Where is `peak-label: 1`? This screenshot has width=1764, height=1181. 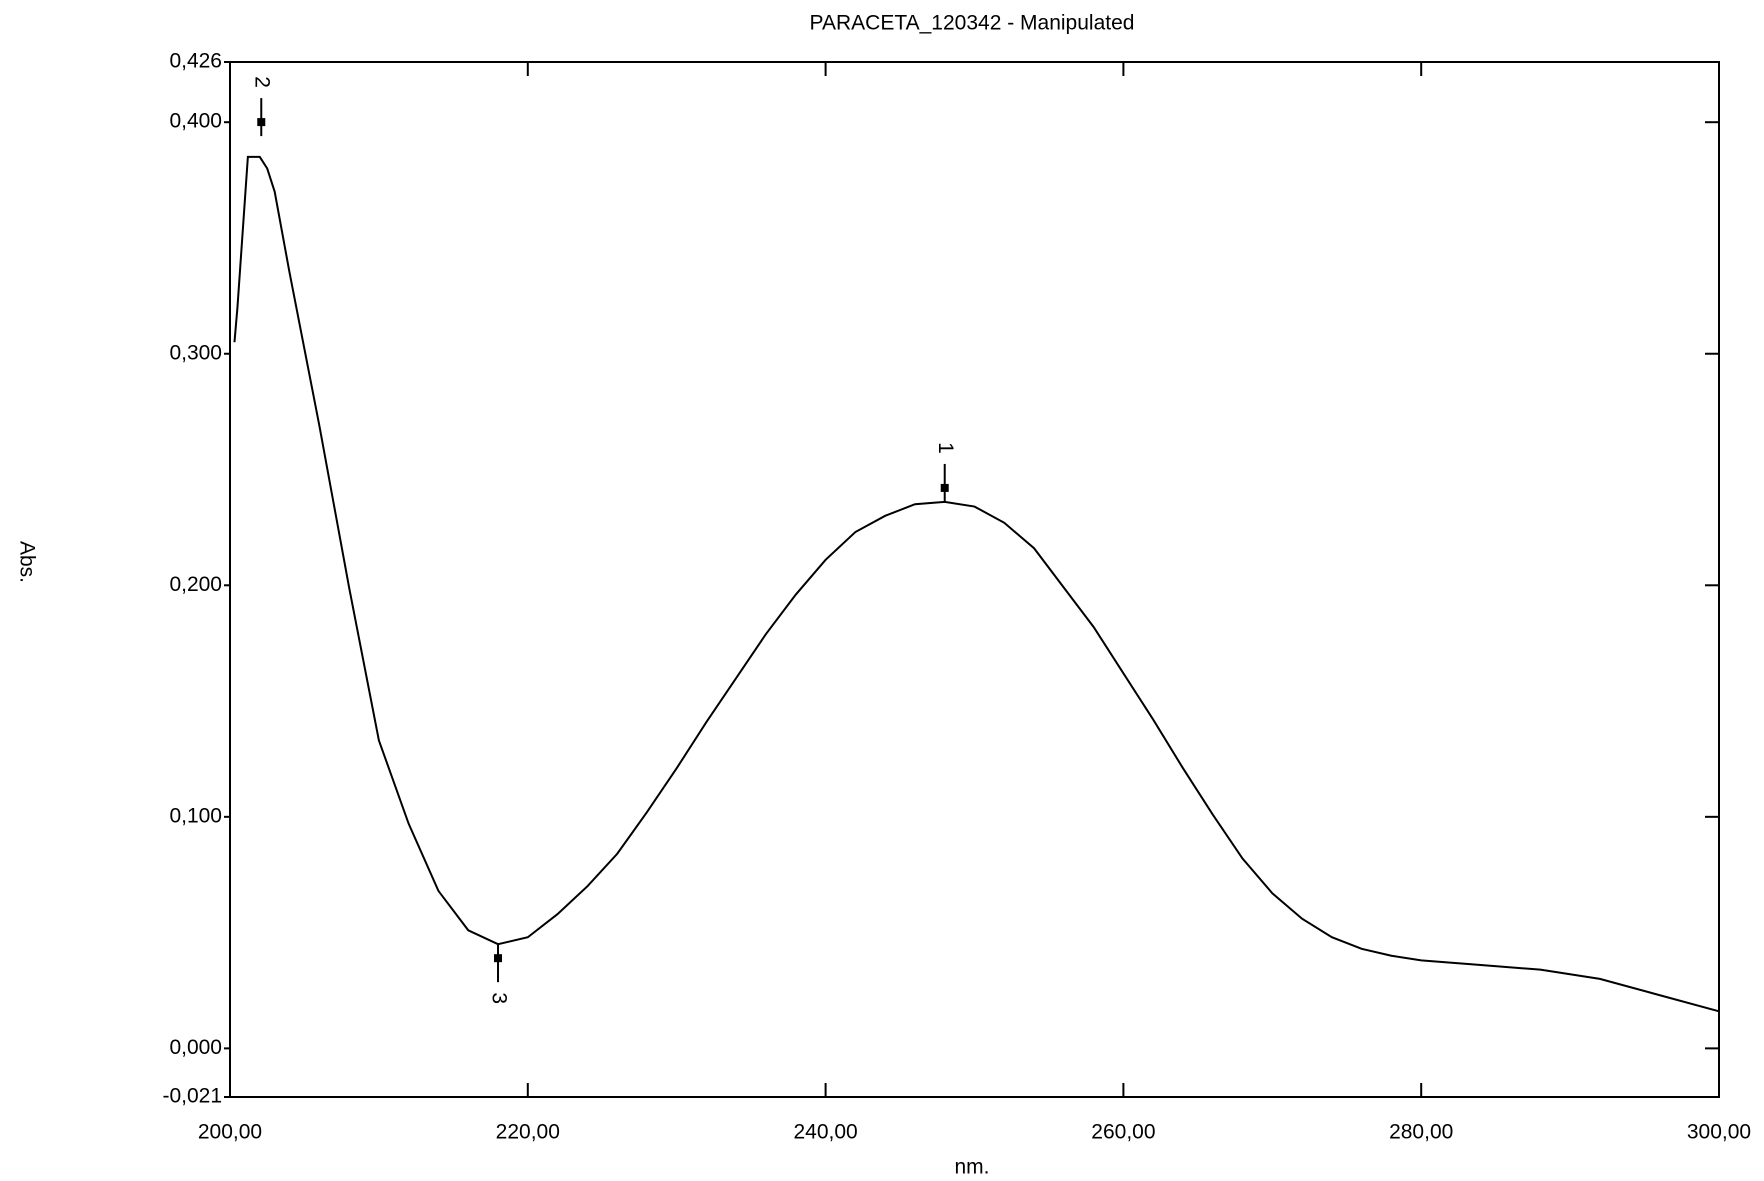 peak-label: 1 is located at coordinates (945, 448).